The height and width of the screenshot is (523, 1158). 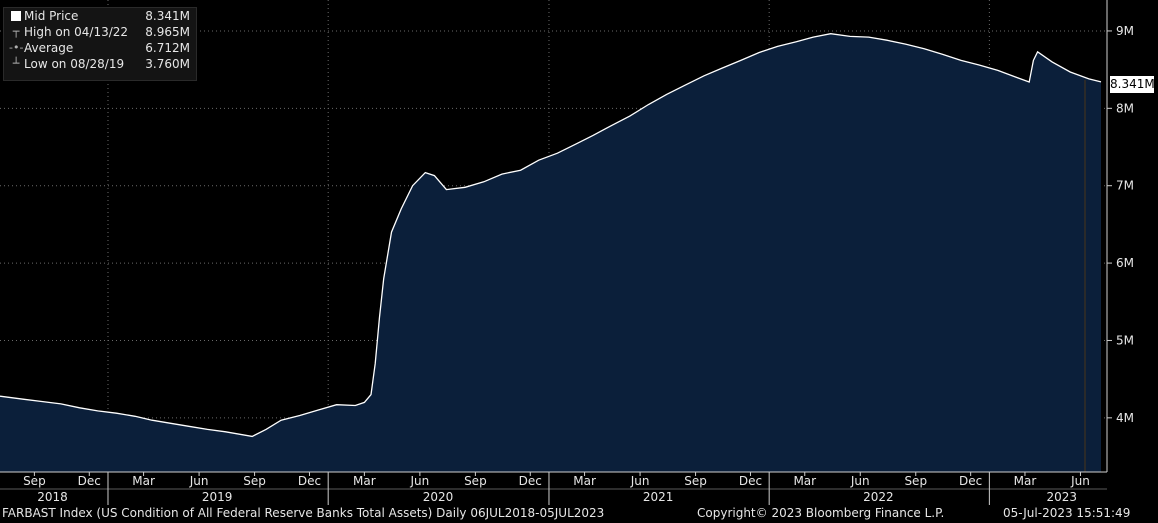 What do you see at coordinates (167, 48) in the screenshot?
I see `legend-value: 6.712M` at bounding box center [167, 48].